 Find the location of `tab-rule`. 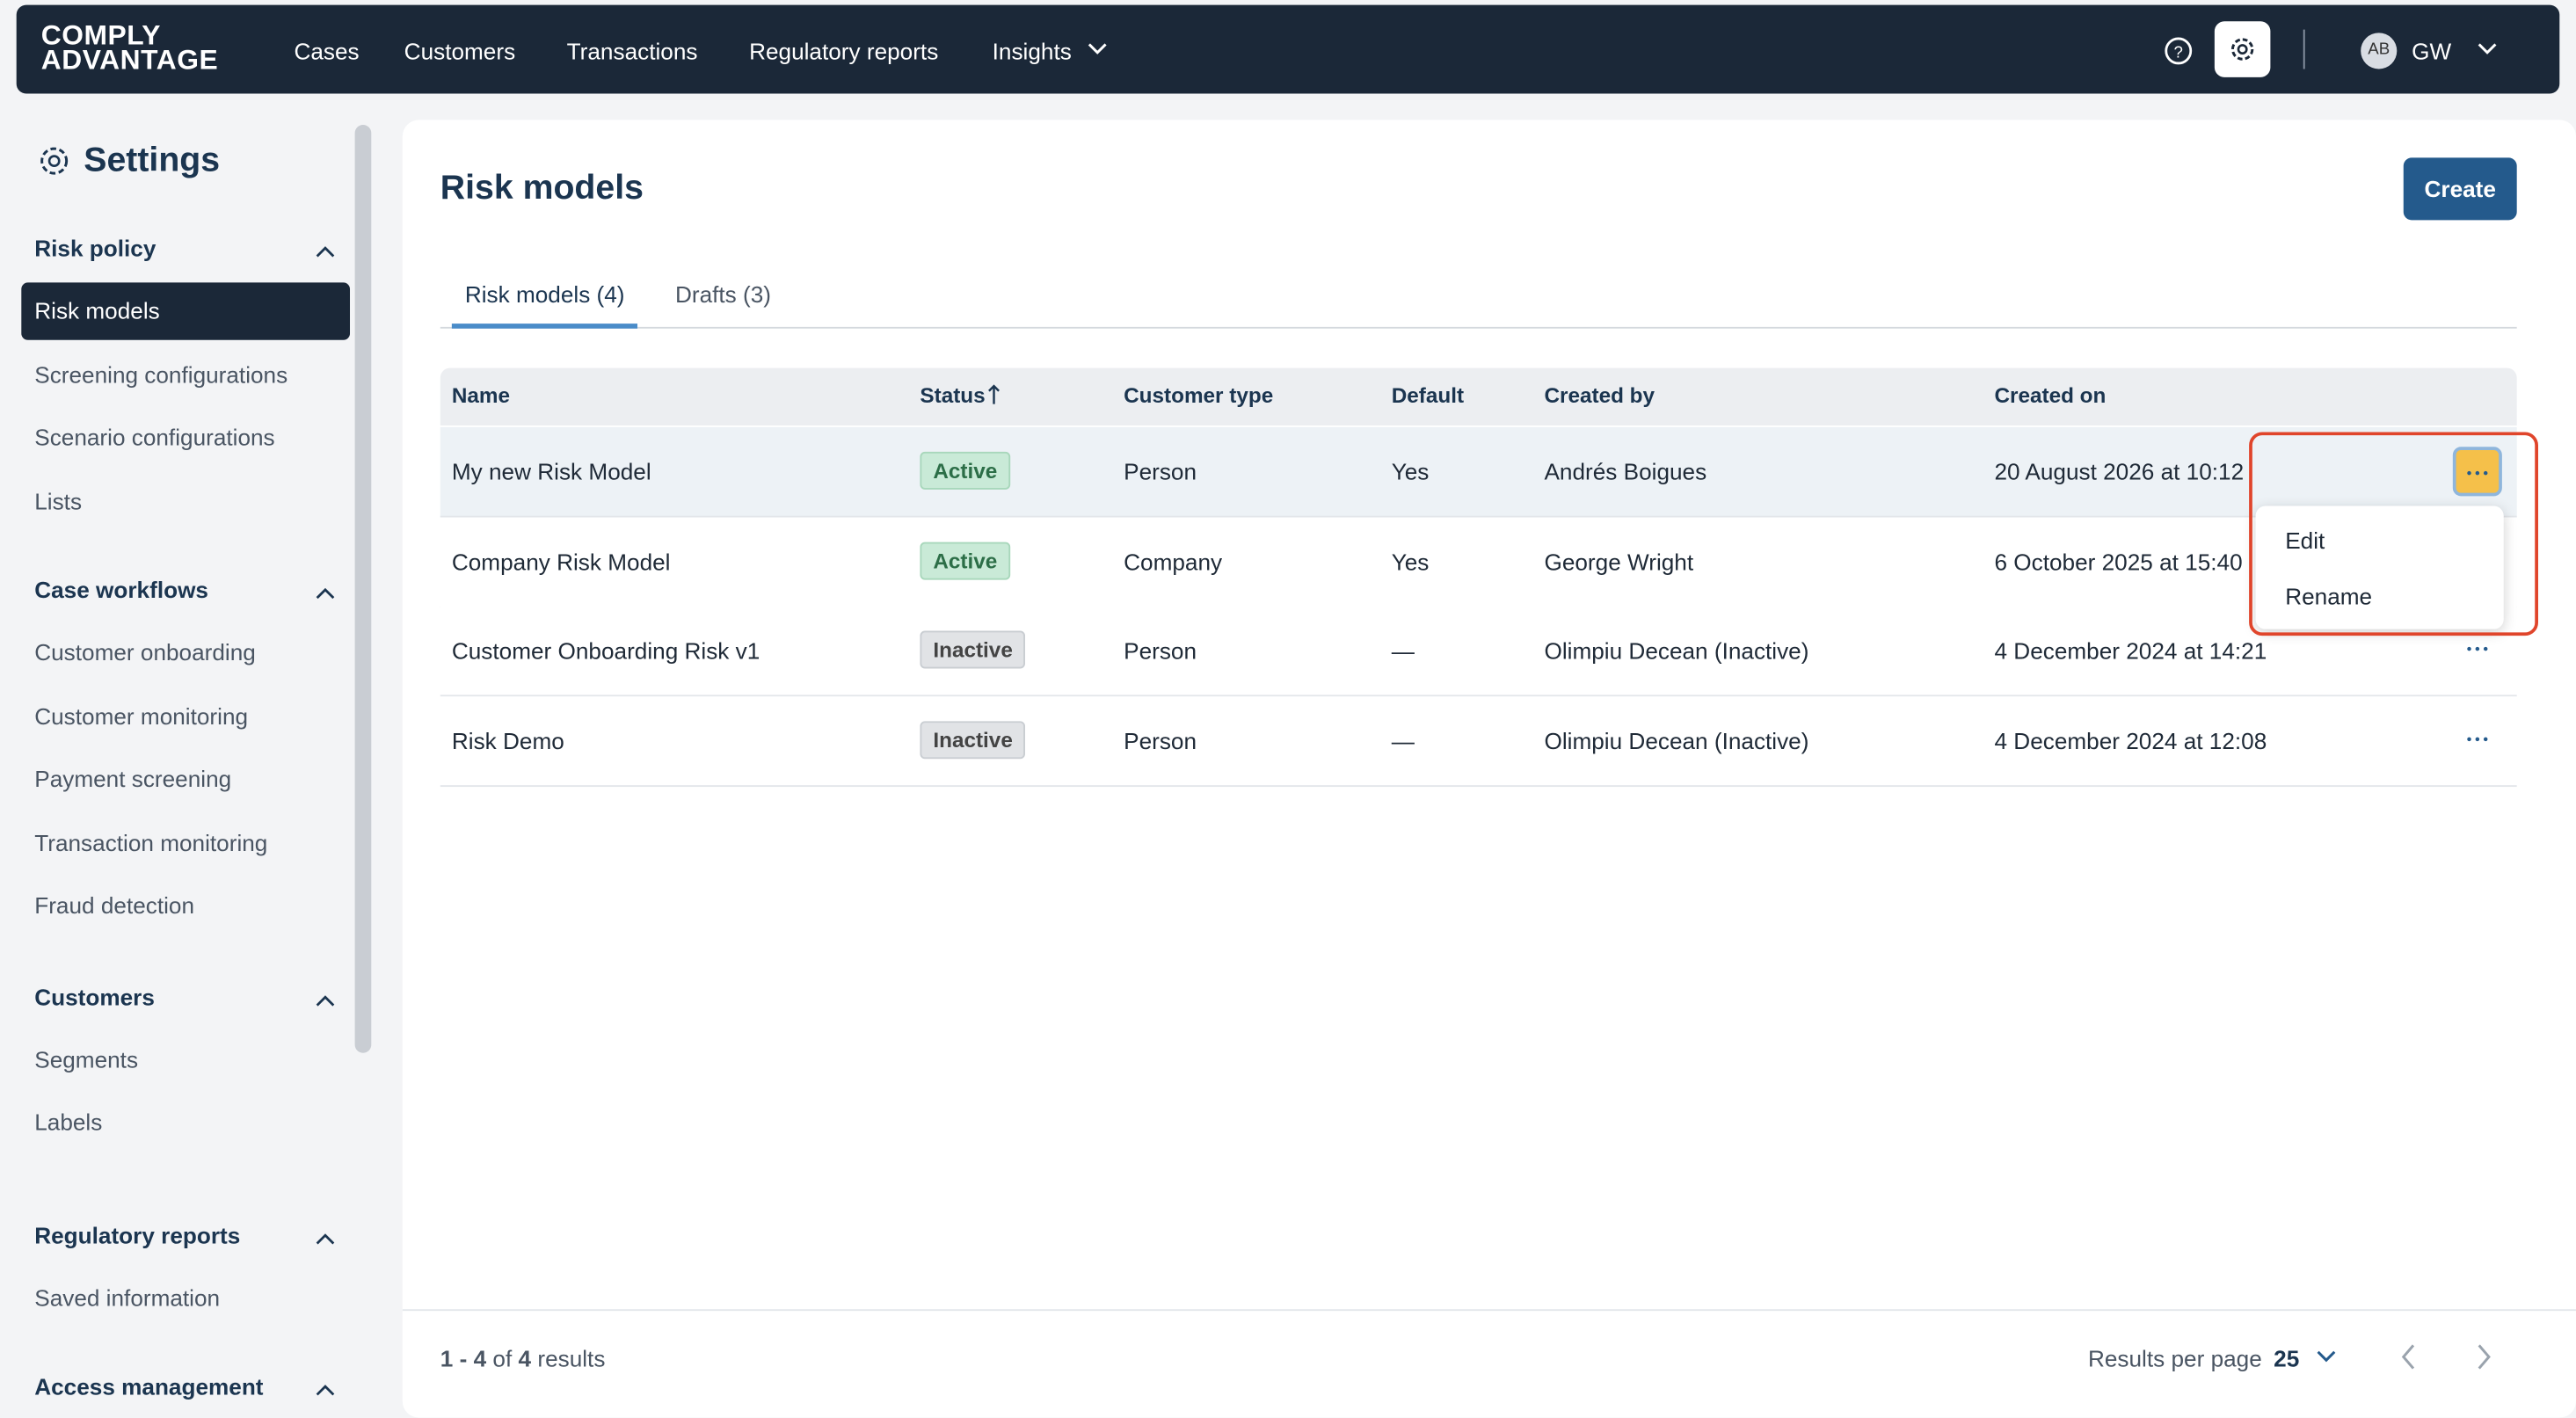

tab-rule is located at coordinates (1478, 327).